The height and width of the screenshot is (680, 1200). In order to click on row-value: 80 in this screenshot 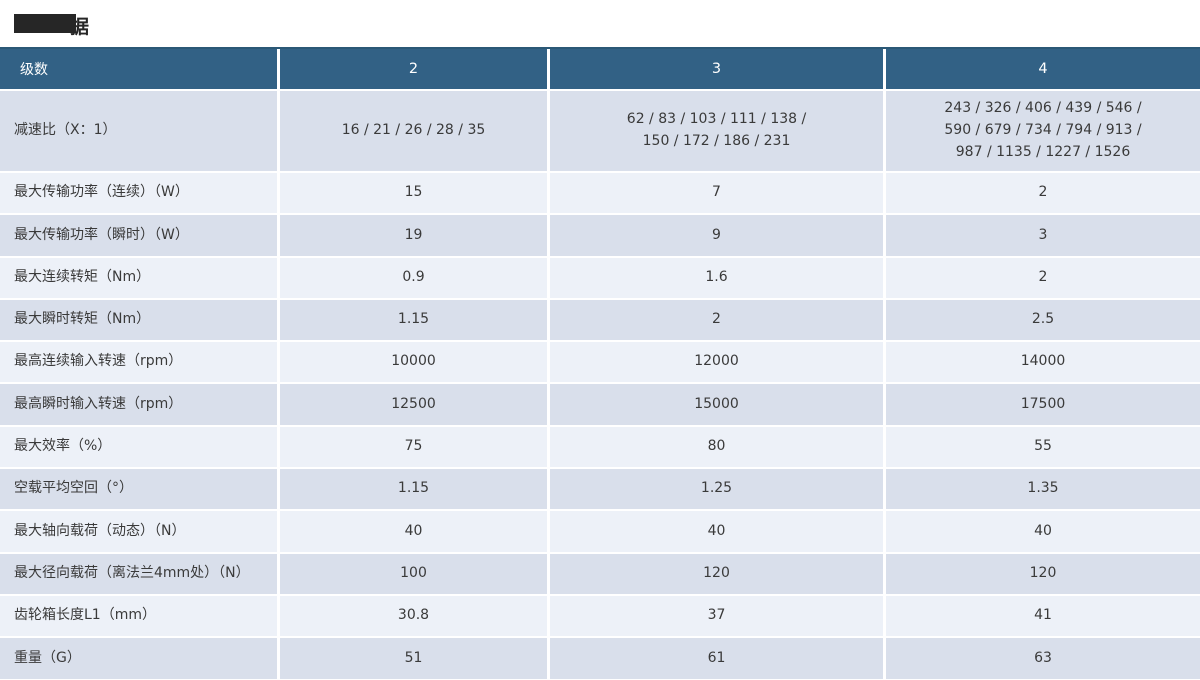, I will do `click(716, 447)`.